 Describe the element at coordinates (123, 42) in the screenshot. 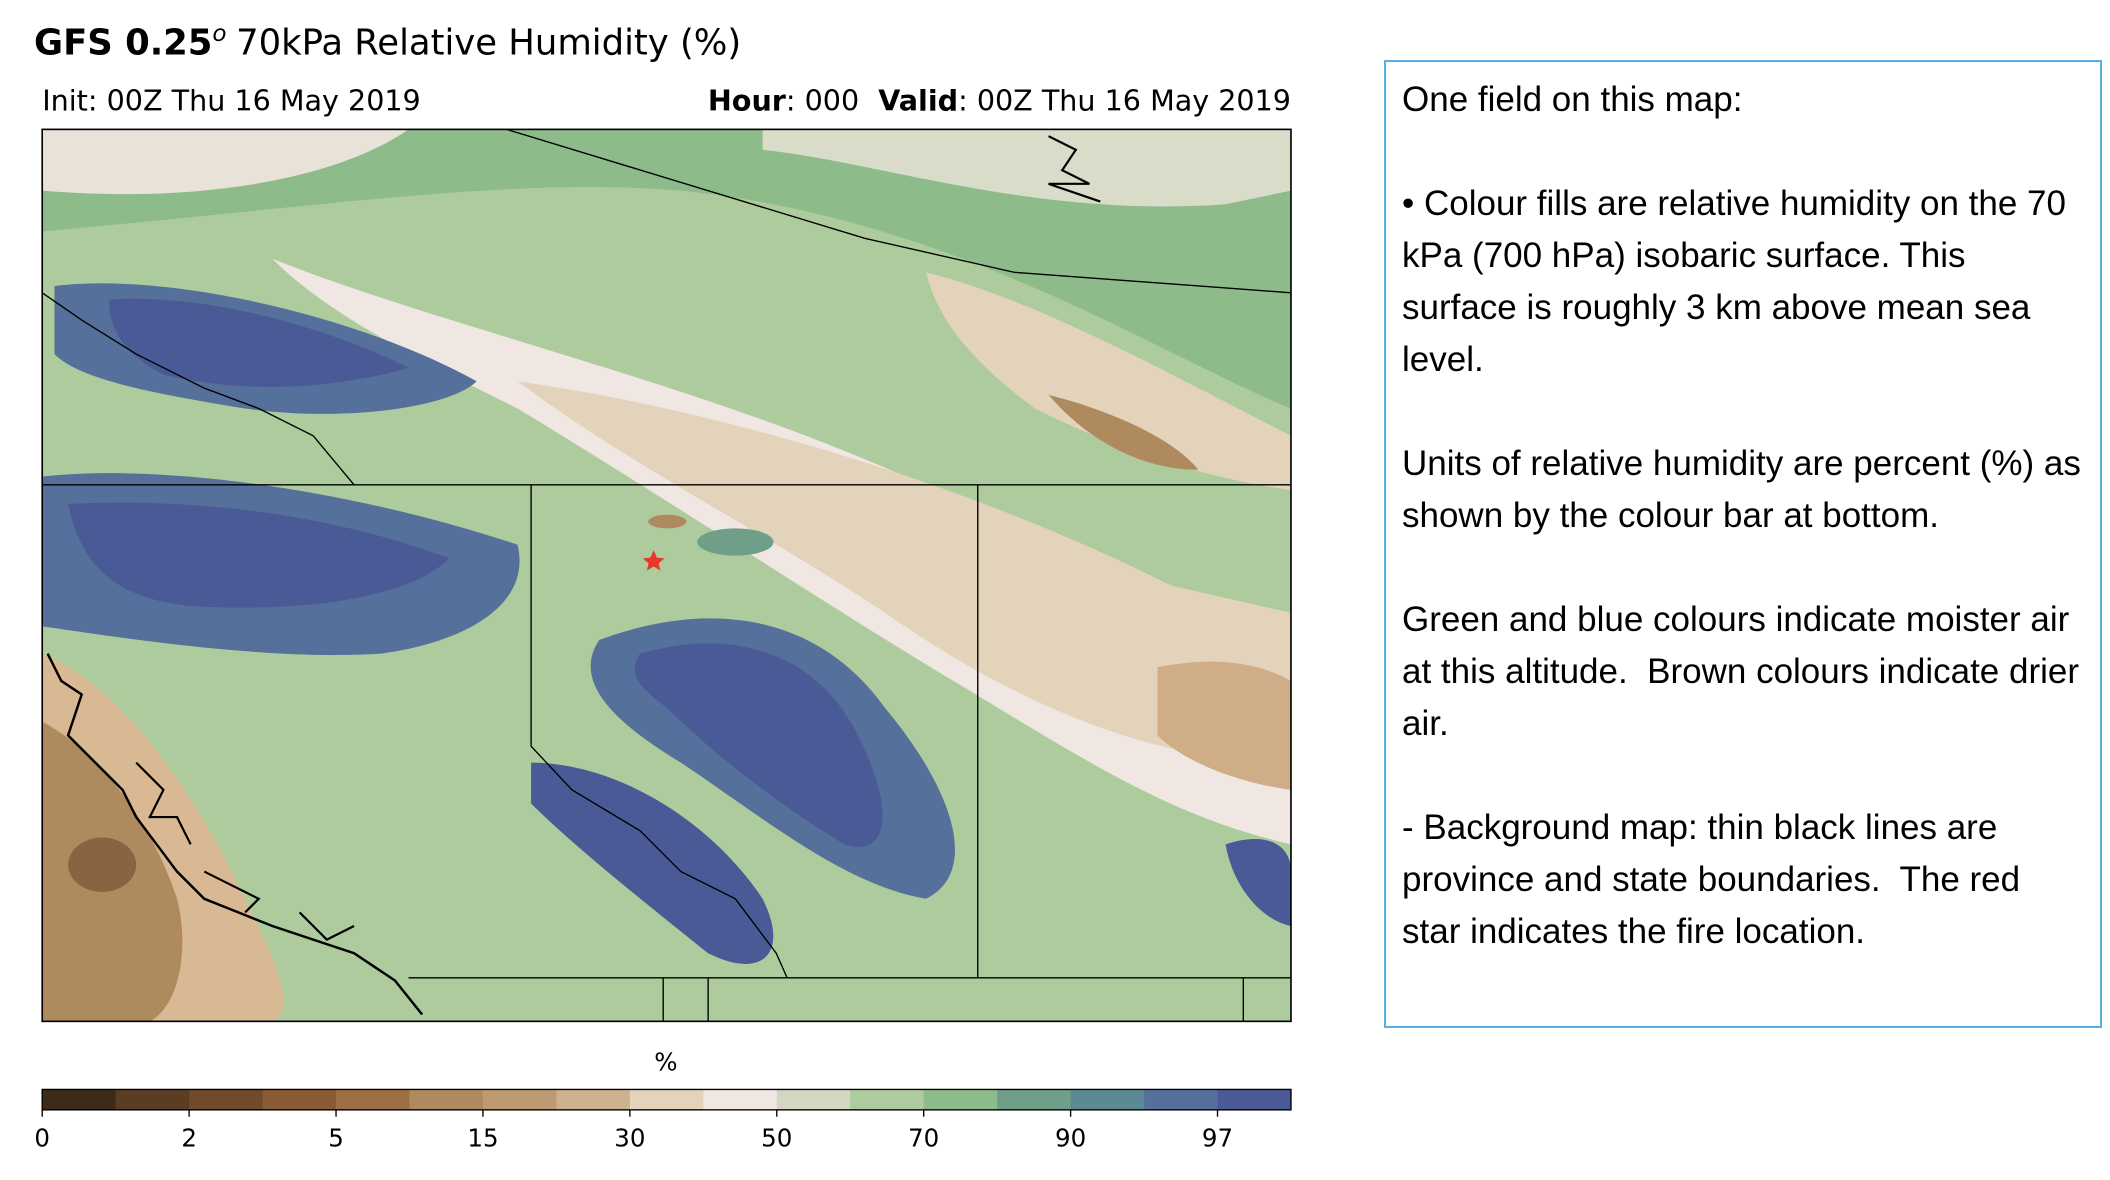

I see `title-bold: GFS 0.25` at that location.